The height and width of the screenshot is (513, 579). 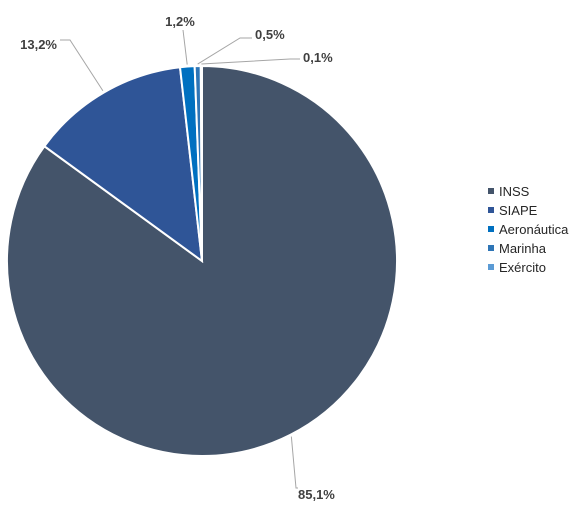 What do you see at coordinates (201, 163) in the screenshot?
I see `pie-slice-exercito` at bounding box center [201, 163].